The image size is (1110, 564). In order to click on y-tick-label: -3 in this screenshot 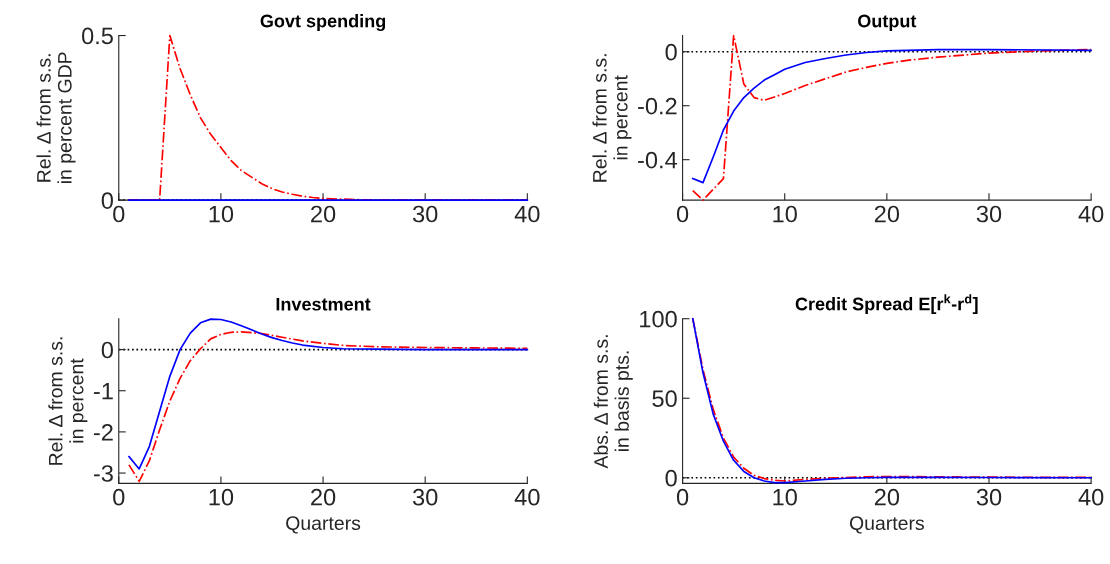, I will do `click(103, 473)`.